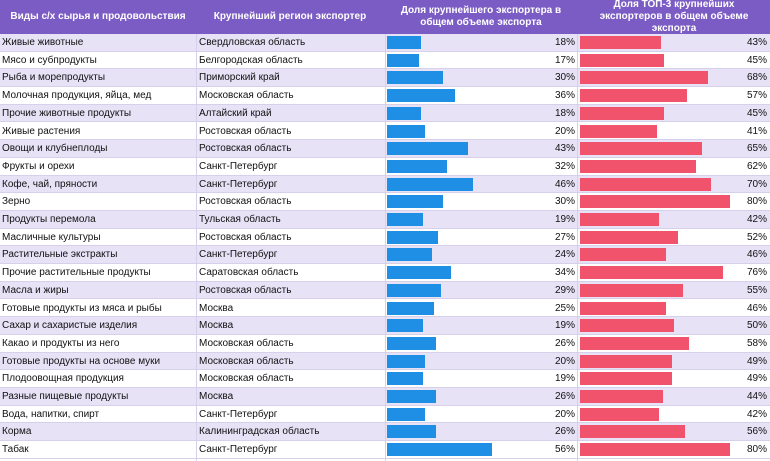  Describe the element at coordinates (77, 96) in the screenshot. I see `category-label: Молочная продукция, яйца, мед` at that location.